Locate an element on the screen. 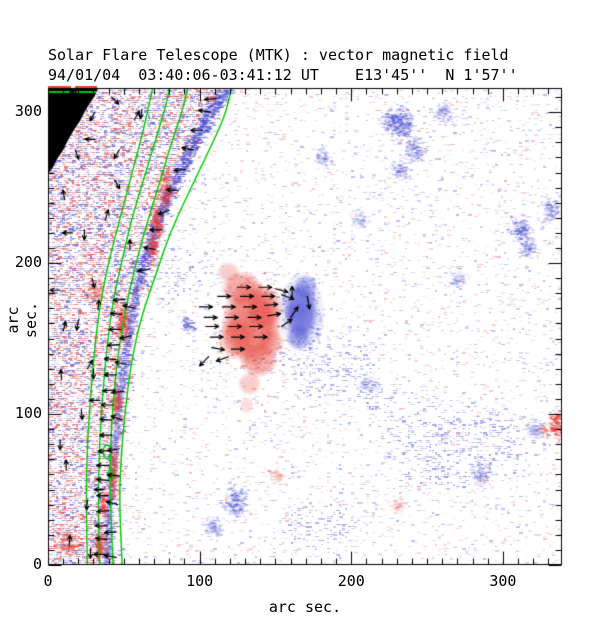 This screenshot has width=612, height=617. y-tick-label: 300 is located at coordinates (28, 111).